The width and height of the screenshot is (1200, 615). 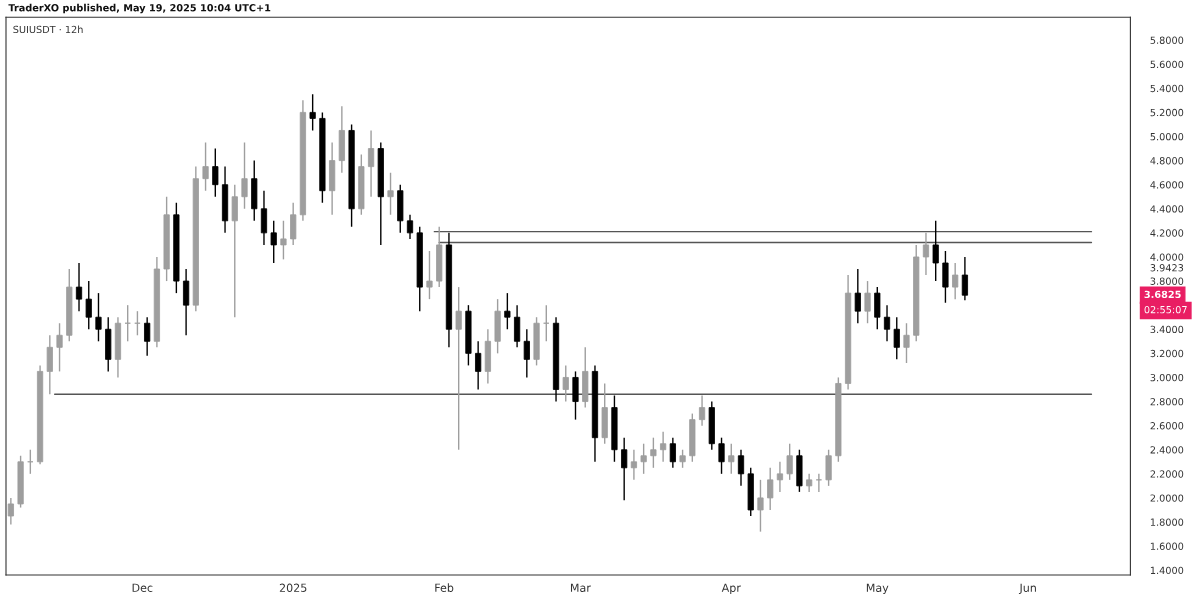 What do you see at coordinates (1167, 281) in the screenshot?
I see `y-tick-label: 3.8000` at bounding box center [1167, 281].